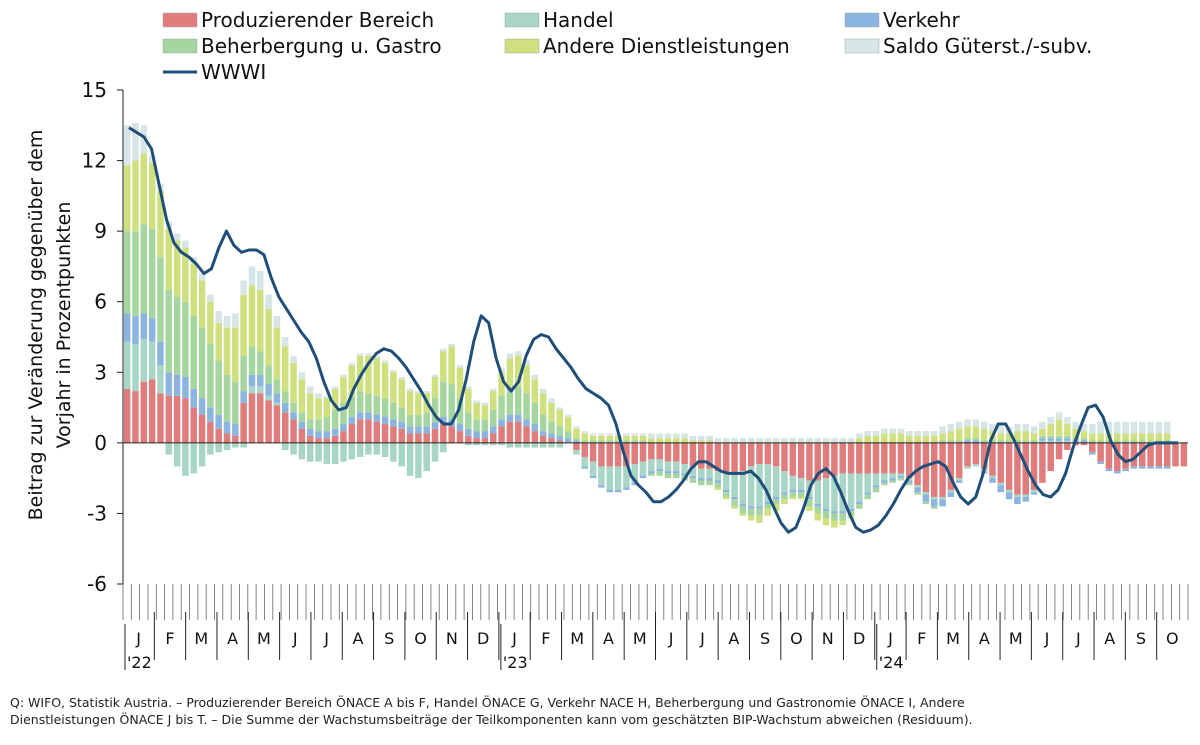  I want to click on legend-label: Produzierender Bereich, so click(317, 20).